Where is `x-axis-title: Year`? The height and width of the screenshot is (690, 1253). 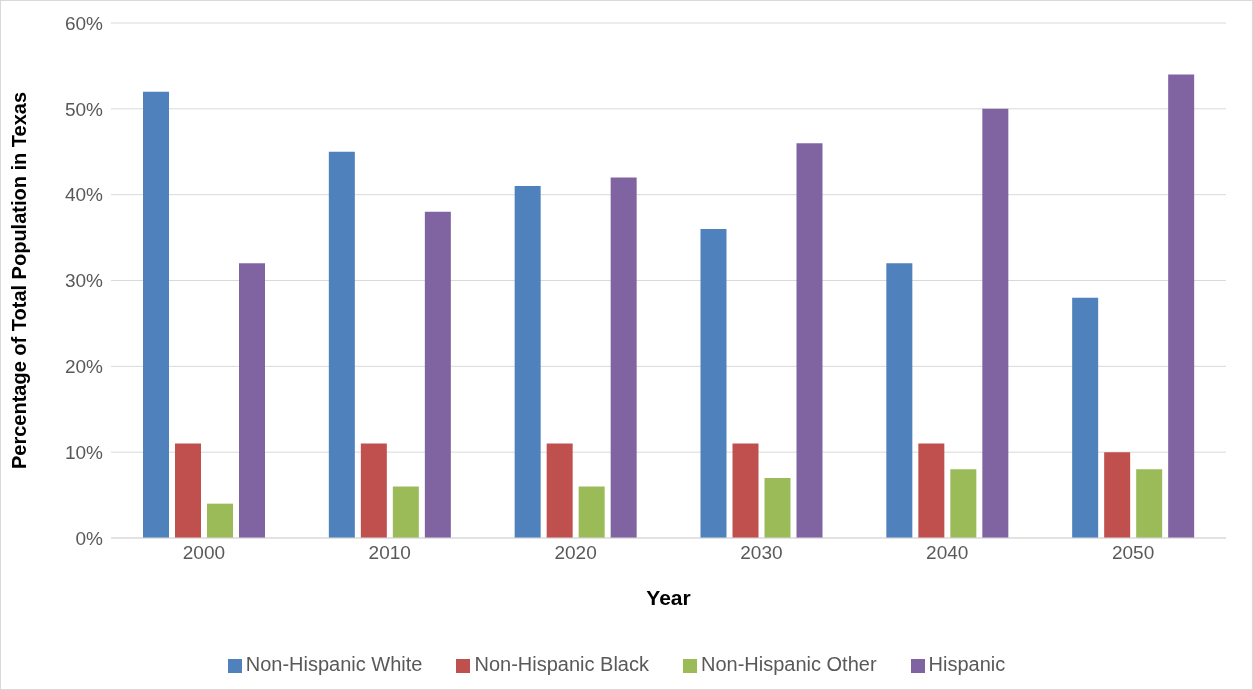
x-axis-title: Year is located at coordinates (668, 597).